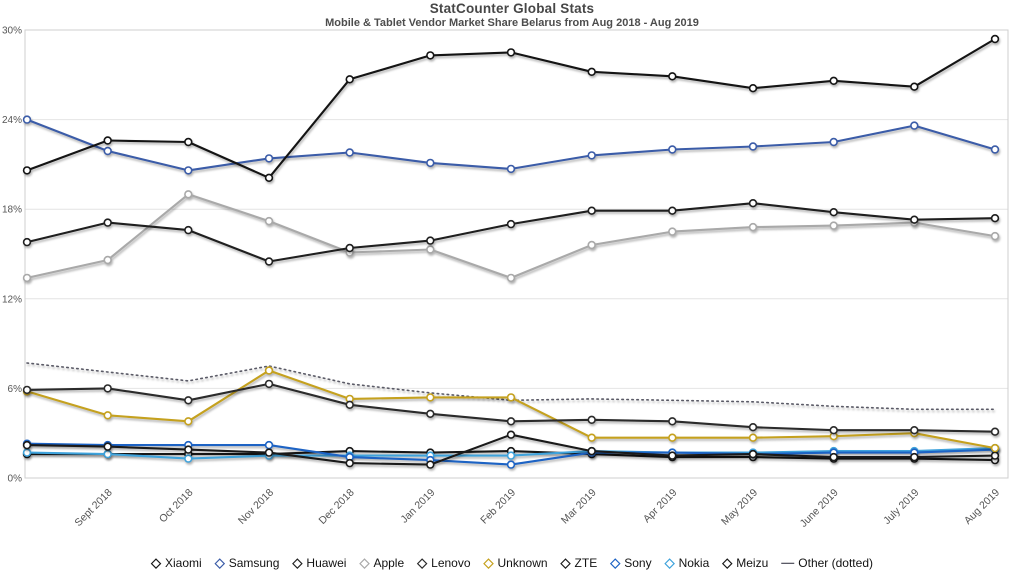  I want to click on legend-item-other-dotted: — Other (dotted), so click(827, 563).